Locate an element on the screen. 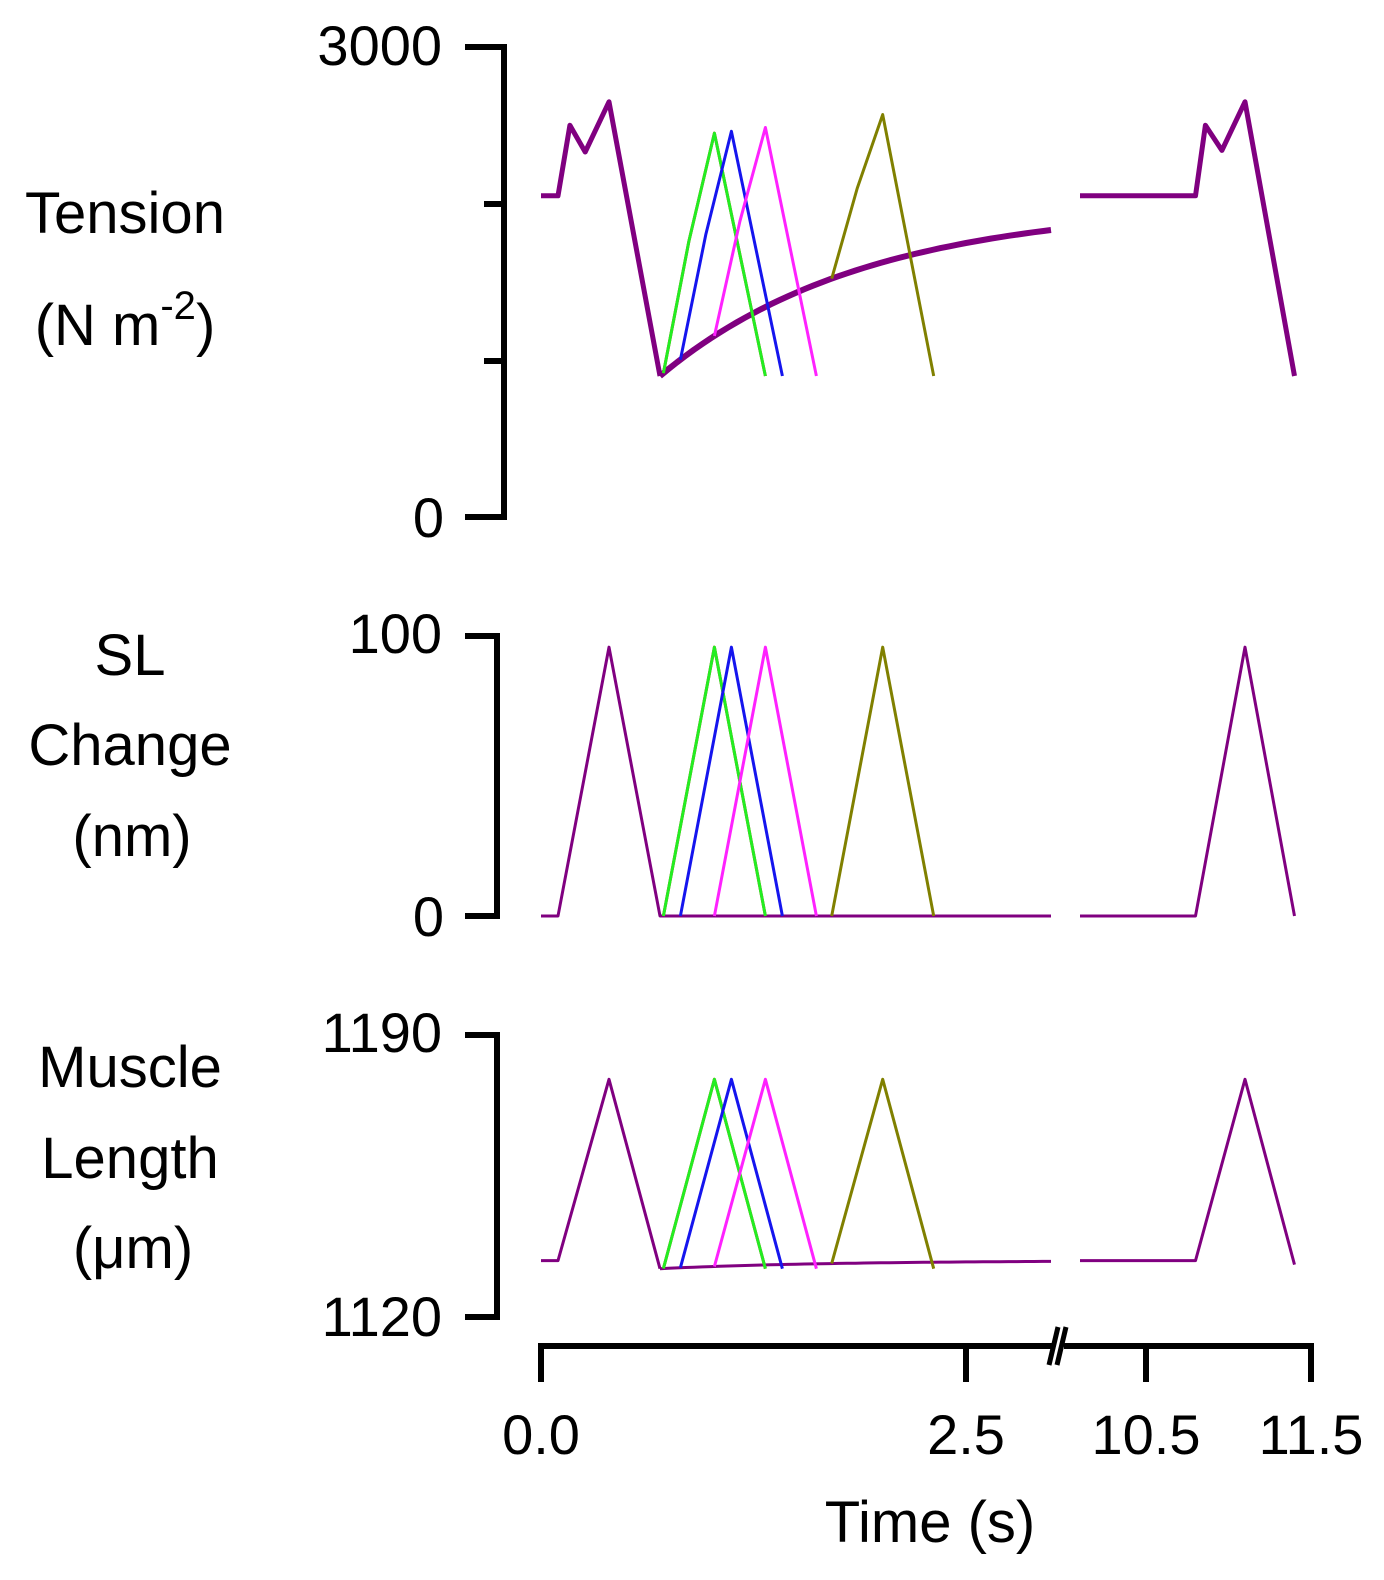 The width and height of the screenshot is (1384, 1580). tension-second-stretch-magenta is located at coordinates (765, 251).